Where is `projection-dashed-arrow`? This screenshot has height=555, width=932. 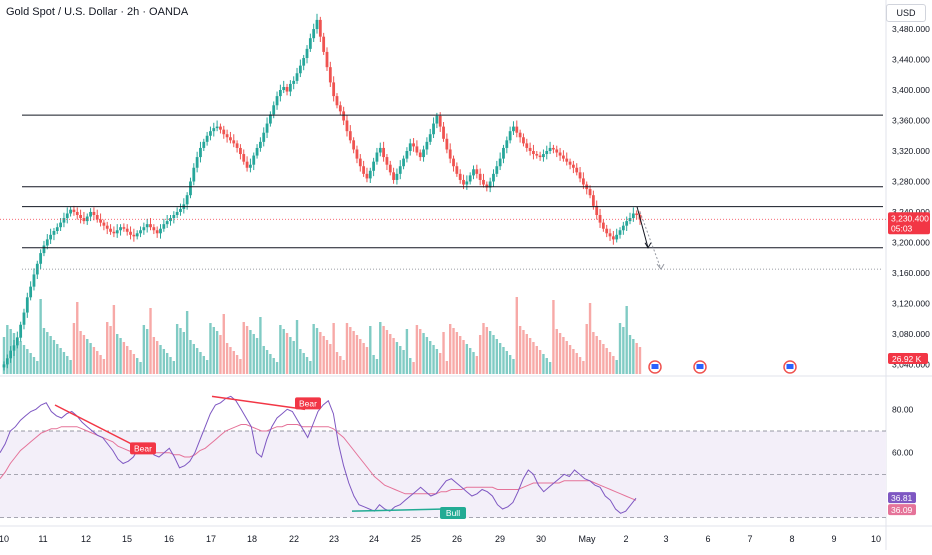 projection-dashed-arrow is located at coordinates (650, 240).